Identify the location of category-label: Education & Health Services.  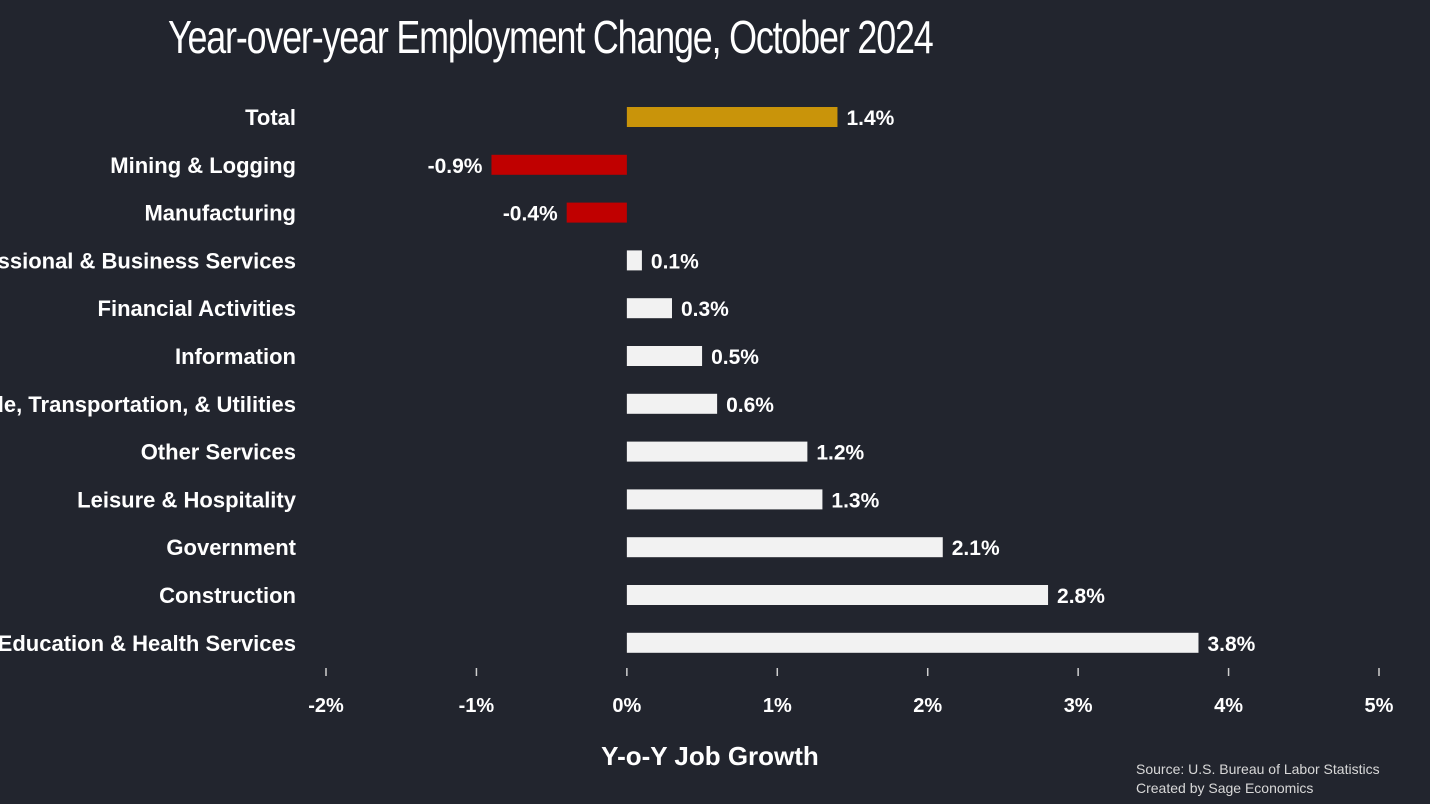
(148, 643).